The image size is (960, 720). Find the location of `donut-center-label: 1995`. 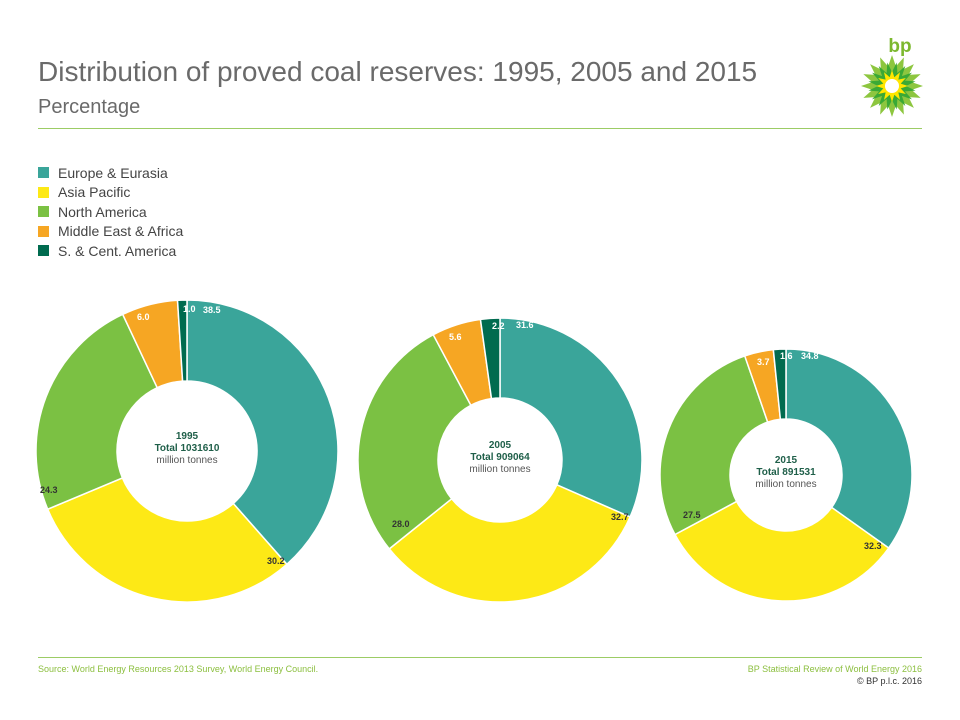

donut-center-label: 1995 is located at coordinates (187, 436).